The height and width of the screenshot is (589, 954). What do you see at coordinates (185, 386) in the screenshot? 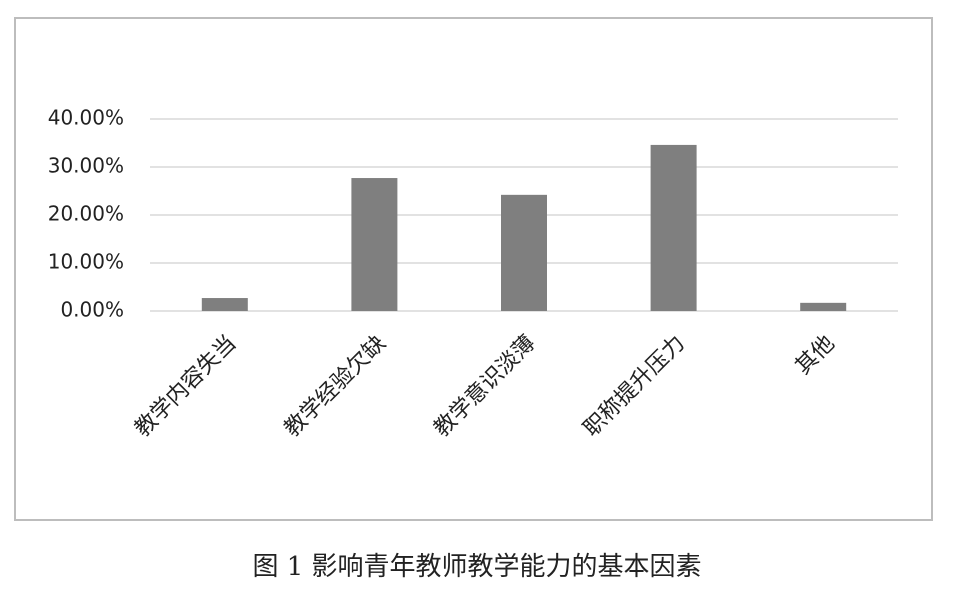
I see `x-tick-label: 教学内容失当` at bounding box center [185, 386].